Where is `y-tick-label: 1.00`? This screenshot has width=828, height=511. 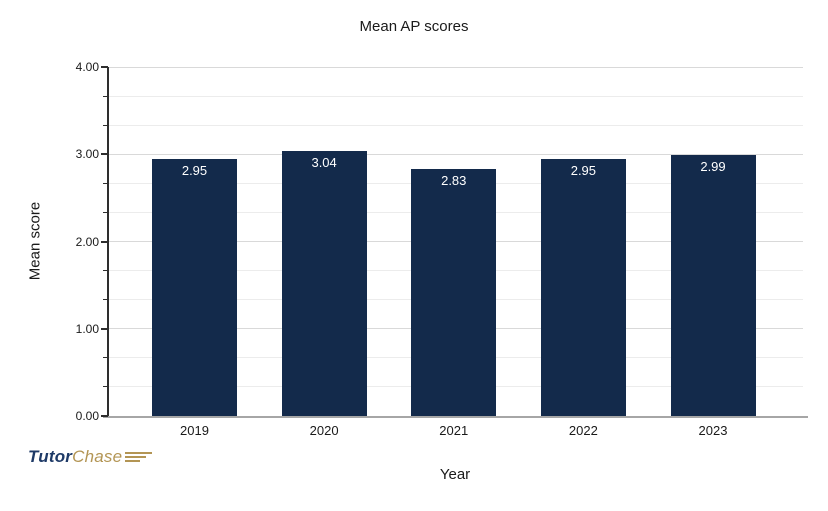
y-tick-label: 1.00 is located at coordinates (87, 328).